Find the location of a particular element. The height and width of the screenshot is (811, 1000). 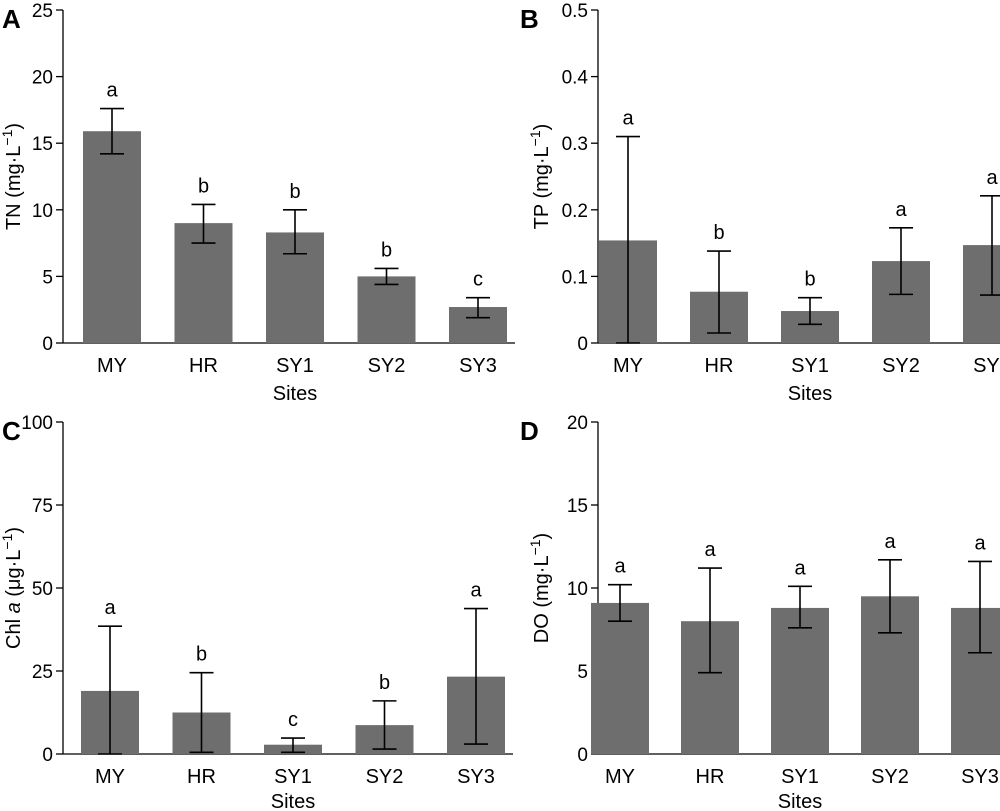

panel-letter: C is located at coordinates (11, 431).